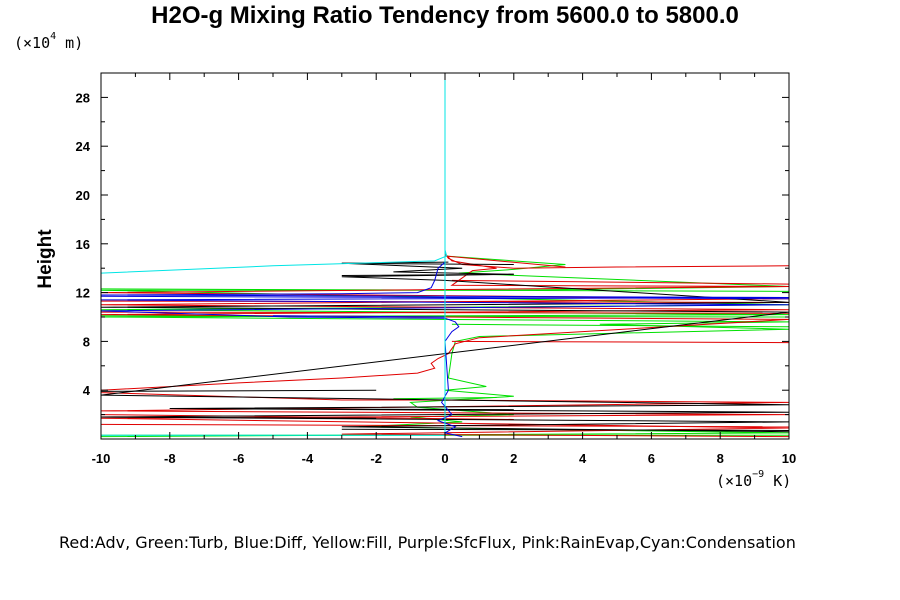 The image size is (900, 600). I want to click on x-tick-label: 6, so click(651, 458).